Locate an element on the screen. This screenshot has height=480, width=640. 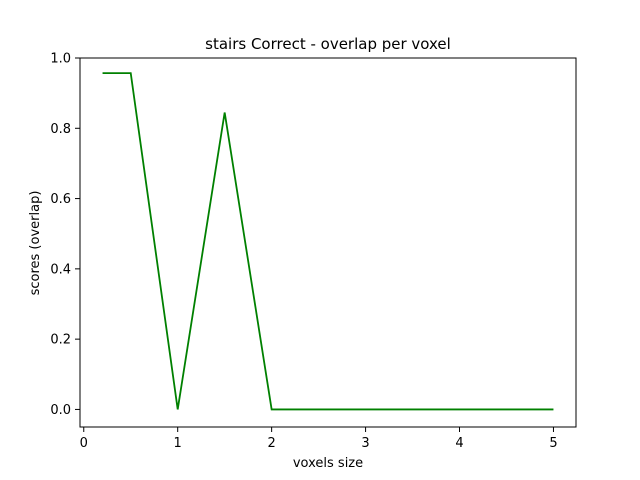
y-tick-label: 1.0 is located at coordinates (60, 59).